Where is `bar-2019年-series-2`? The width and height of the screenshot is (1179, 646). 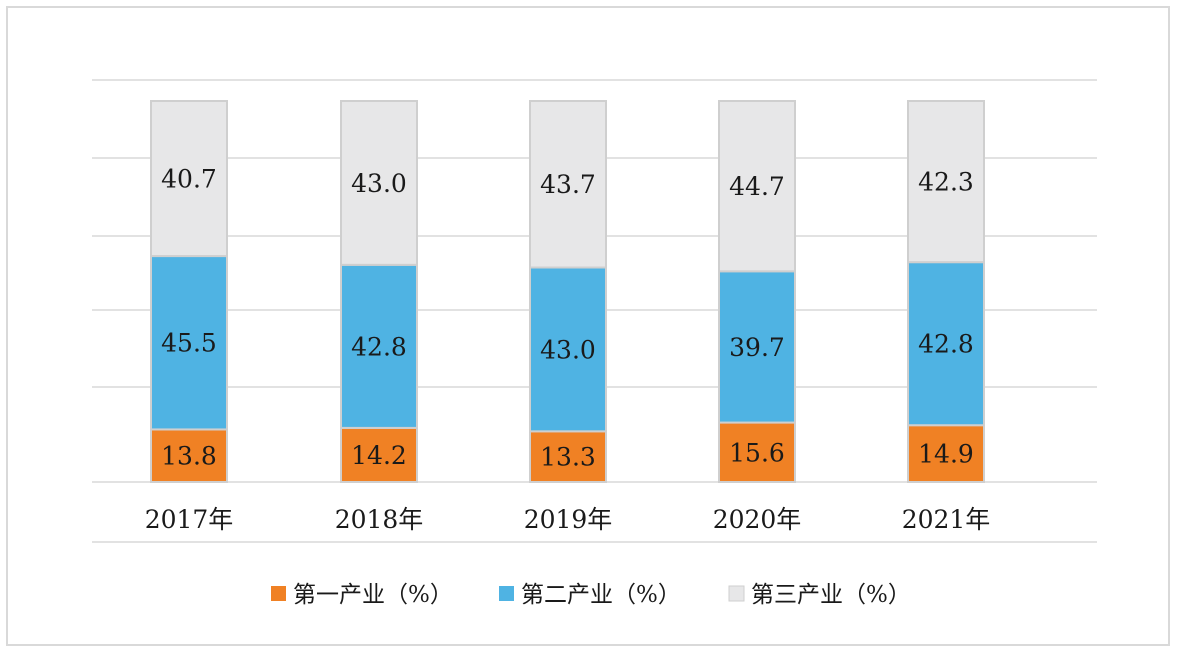 bar-2019年-series-2 is located at coordinates (568, 184).